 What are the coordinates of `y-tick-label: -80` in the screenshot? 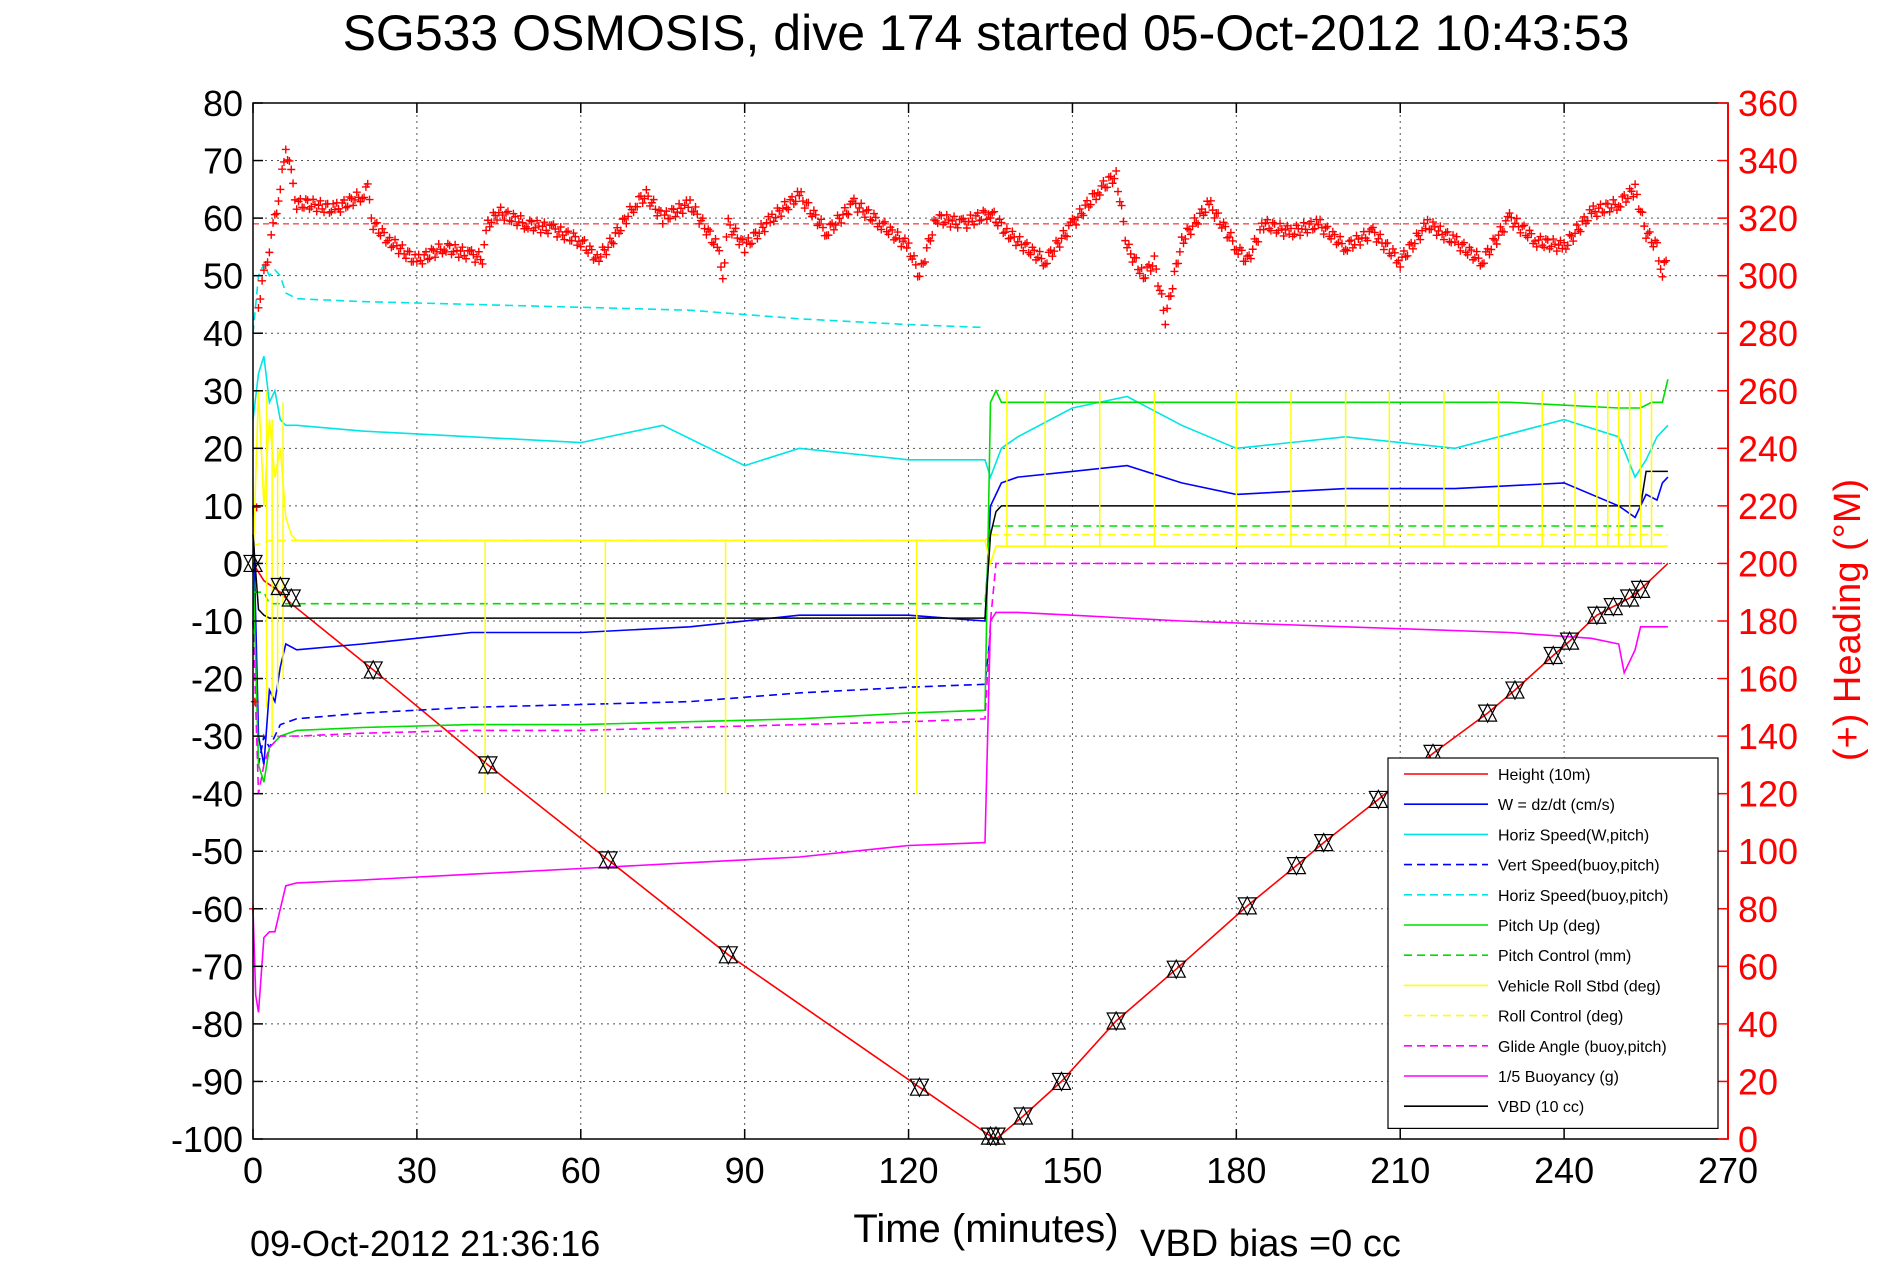 It's located at (217, 1024).